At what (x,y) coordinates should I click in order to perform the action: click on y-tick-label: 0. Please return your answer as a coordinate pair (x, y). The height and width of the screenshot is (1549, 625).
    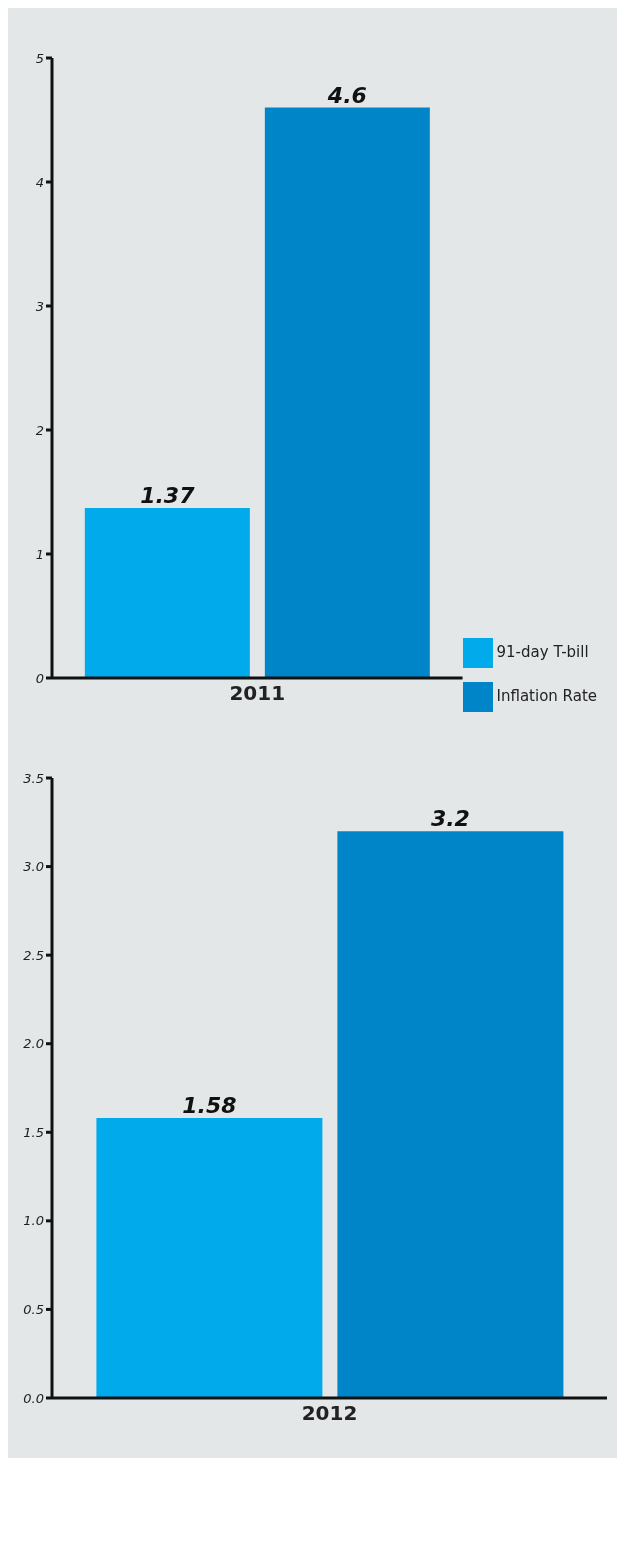
    Looking at the image, I should click on (39, 678).